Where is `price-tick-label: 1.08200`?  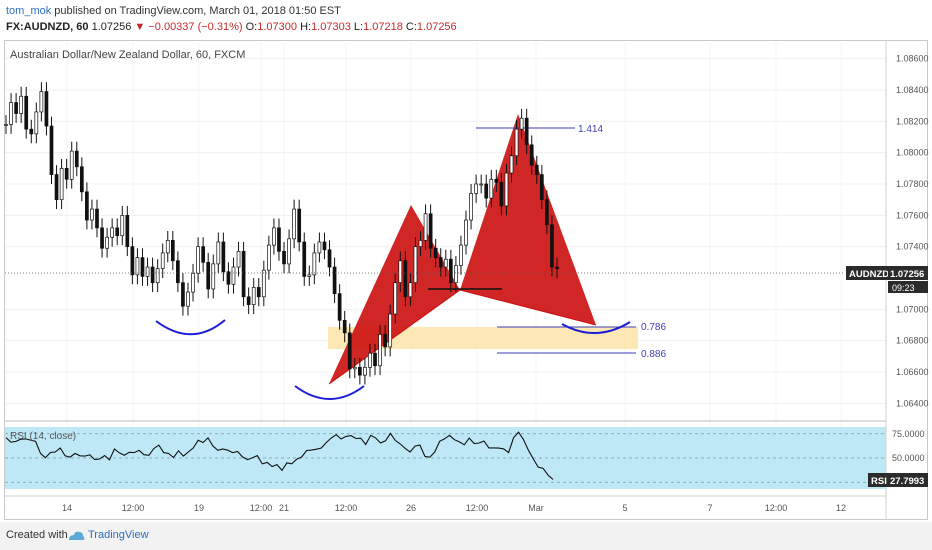 price-tick-label: 1.08200 is located at coordinates (912, 121).